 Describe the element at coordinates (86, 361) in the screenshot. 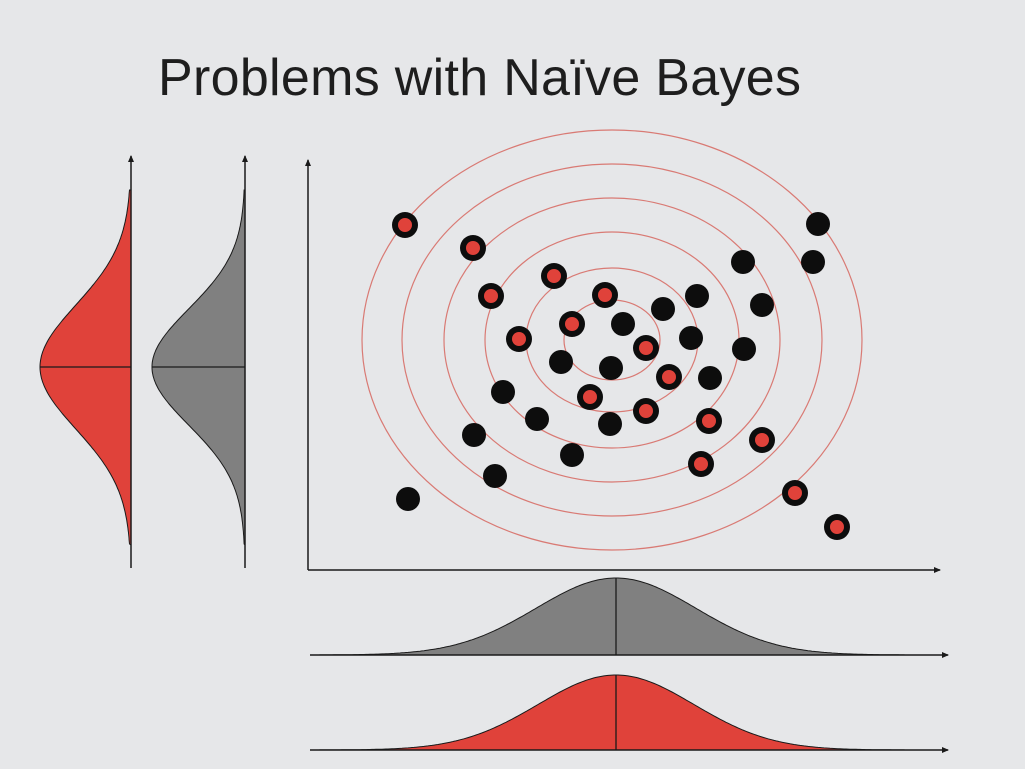

I see `red-vertical-marginal` at that location.